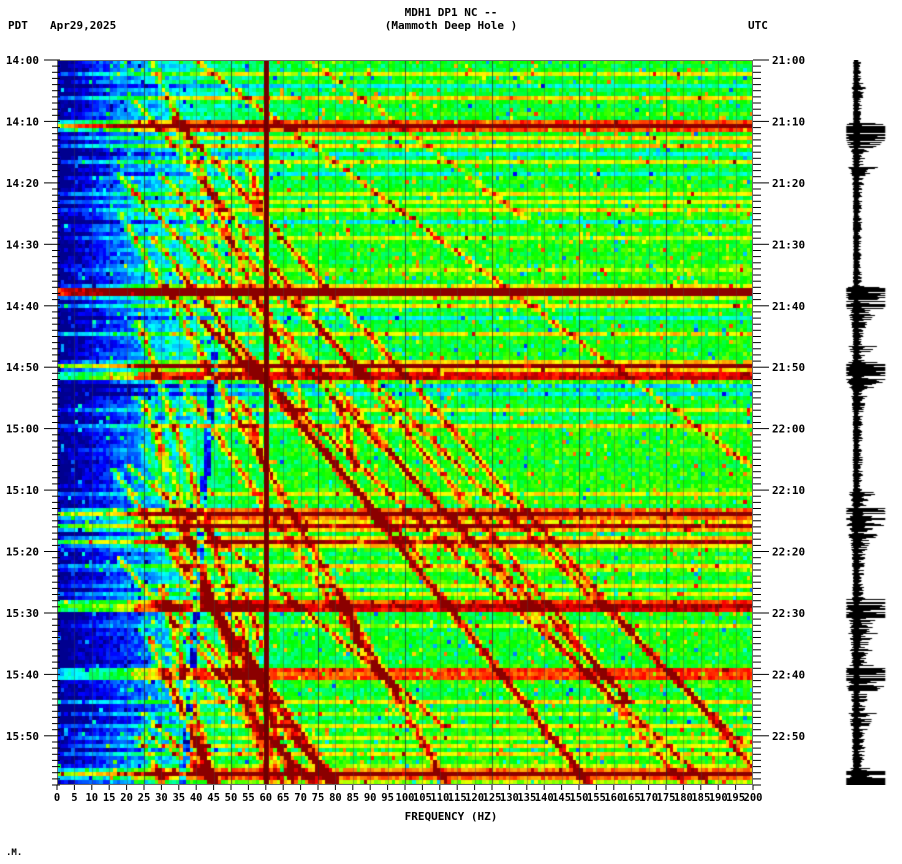 The height and width of the screenshot is (864, 902). I want to click on frequency-tick-label: 100, so click(405, 798).